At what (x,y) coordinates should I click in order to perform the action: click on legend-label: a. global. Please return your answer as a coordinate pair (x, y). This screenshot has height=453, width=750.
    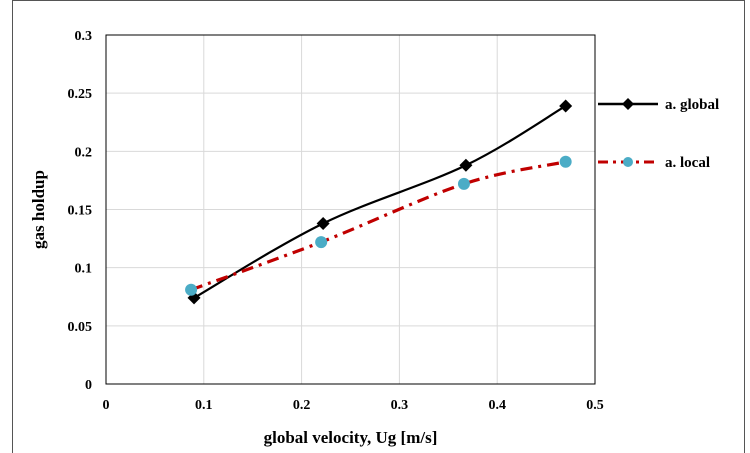
    Looking at the image, I should click on (692, 105).